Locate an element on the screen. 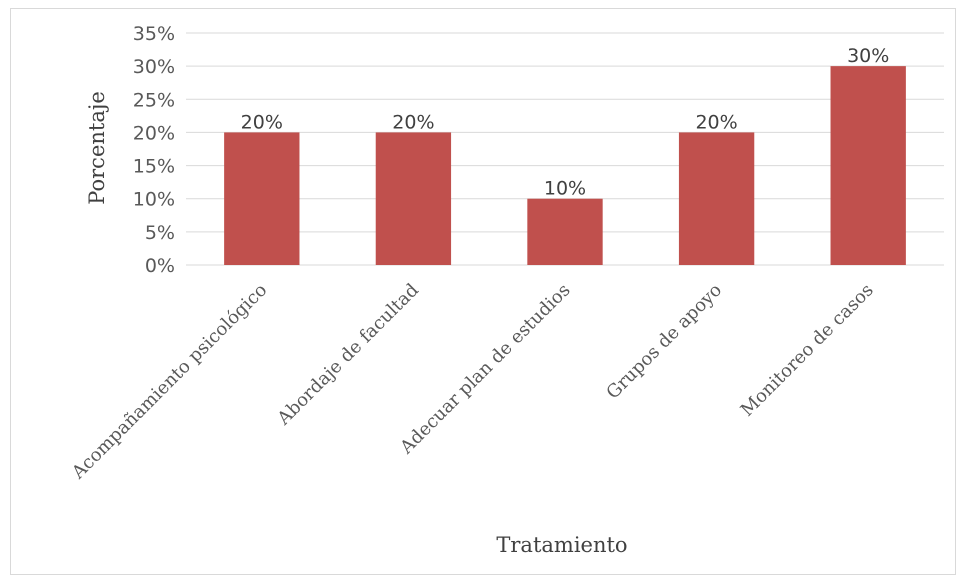 This screenshot has width=959, height=578. y-tick-label: 30% is located at coordinates (154, 67).